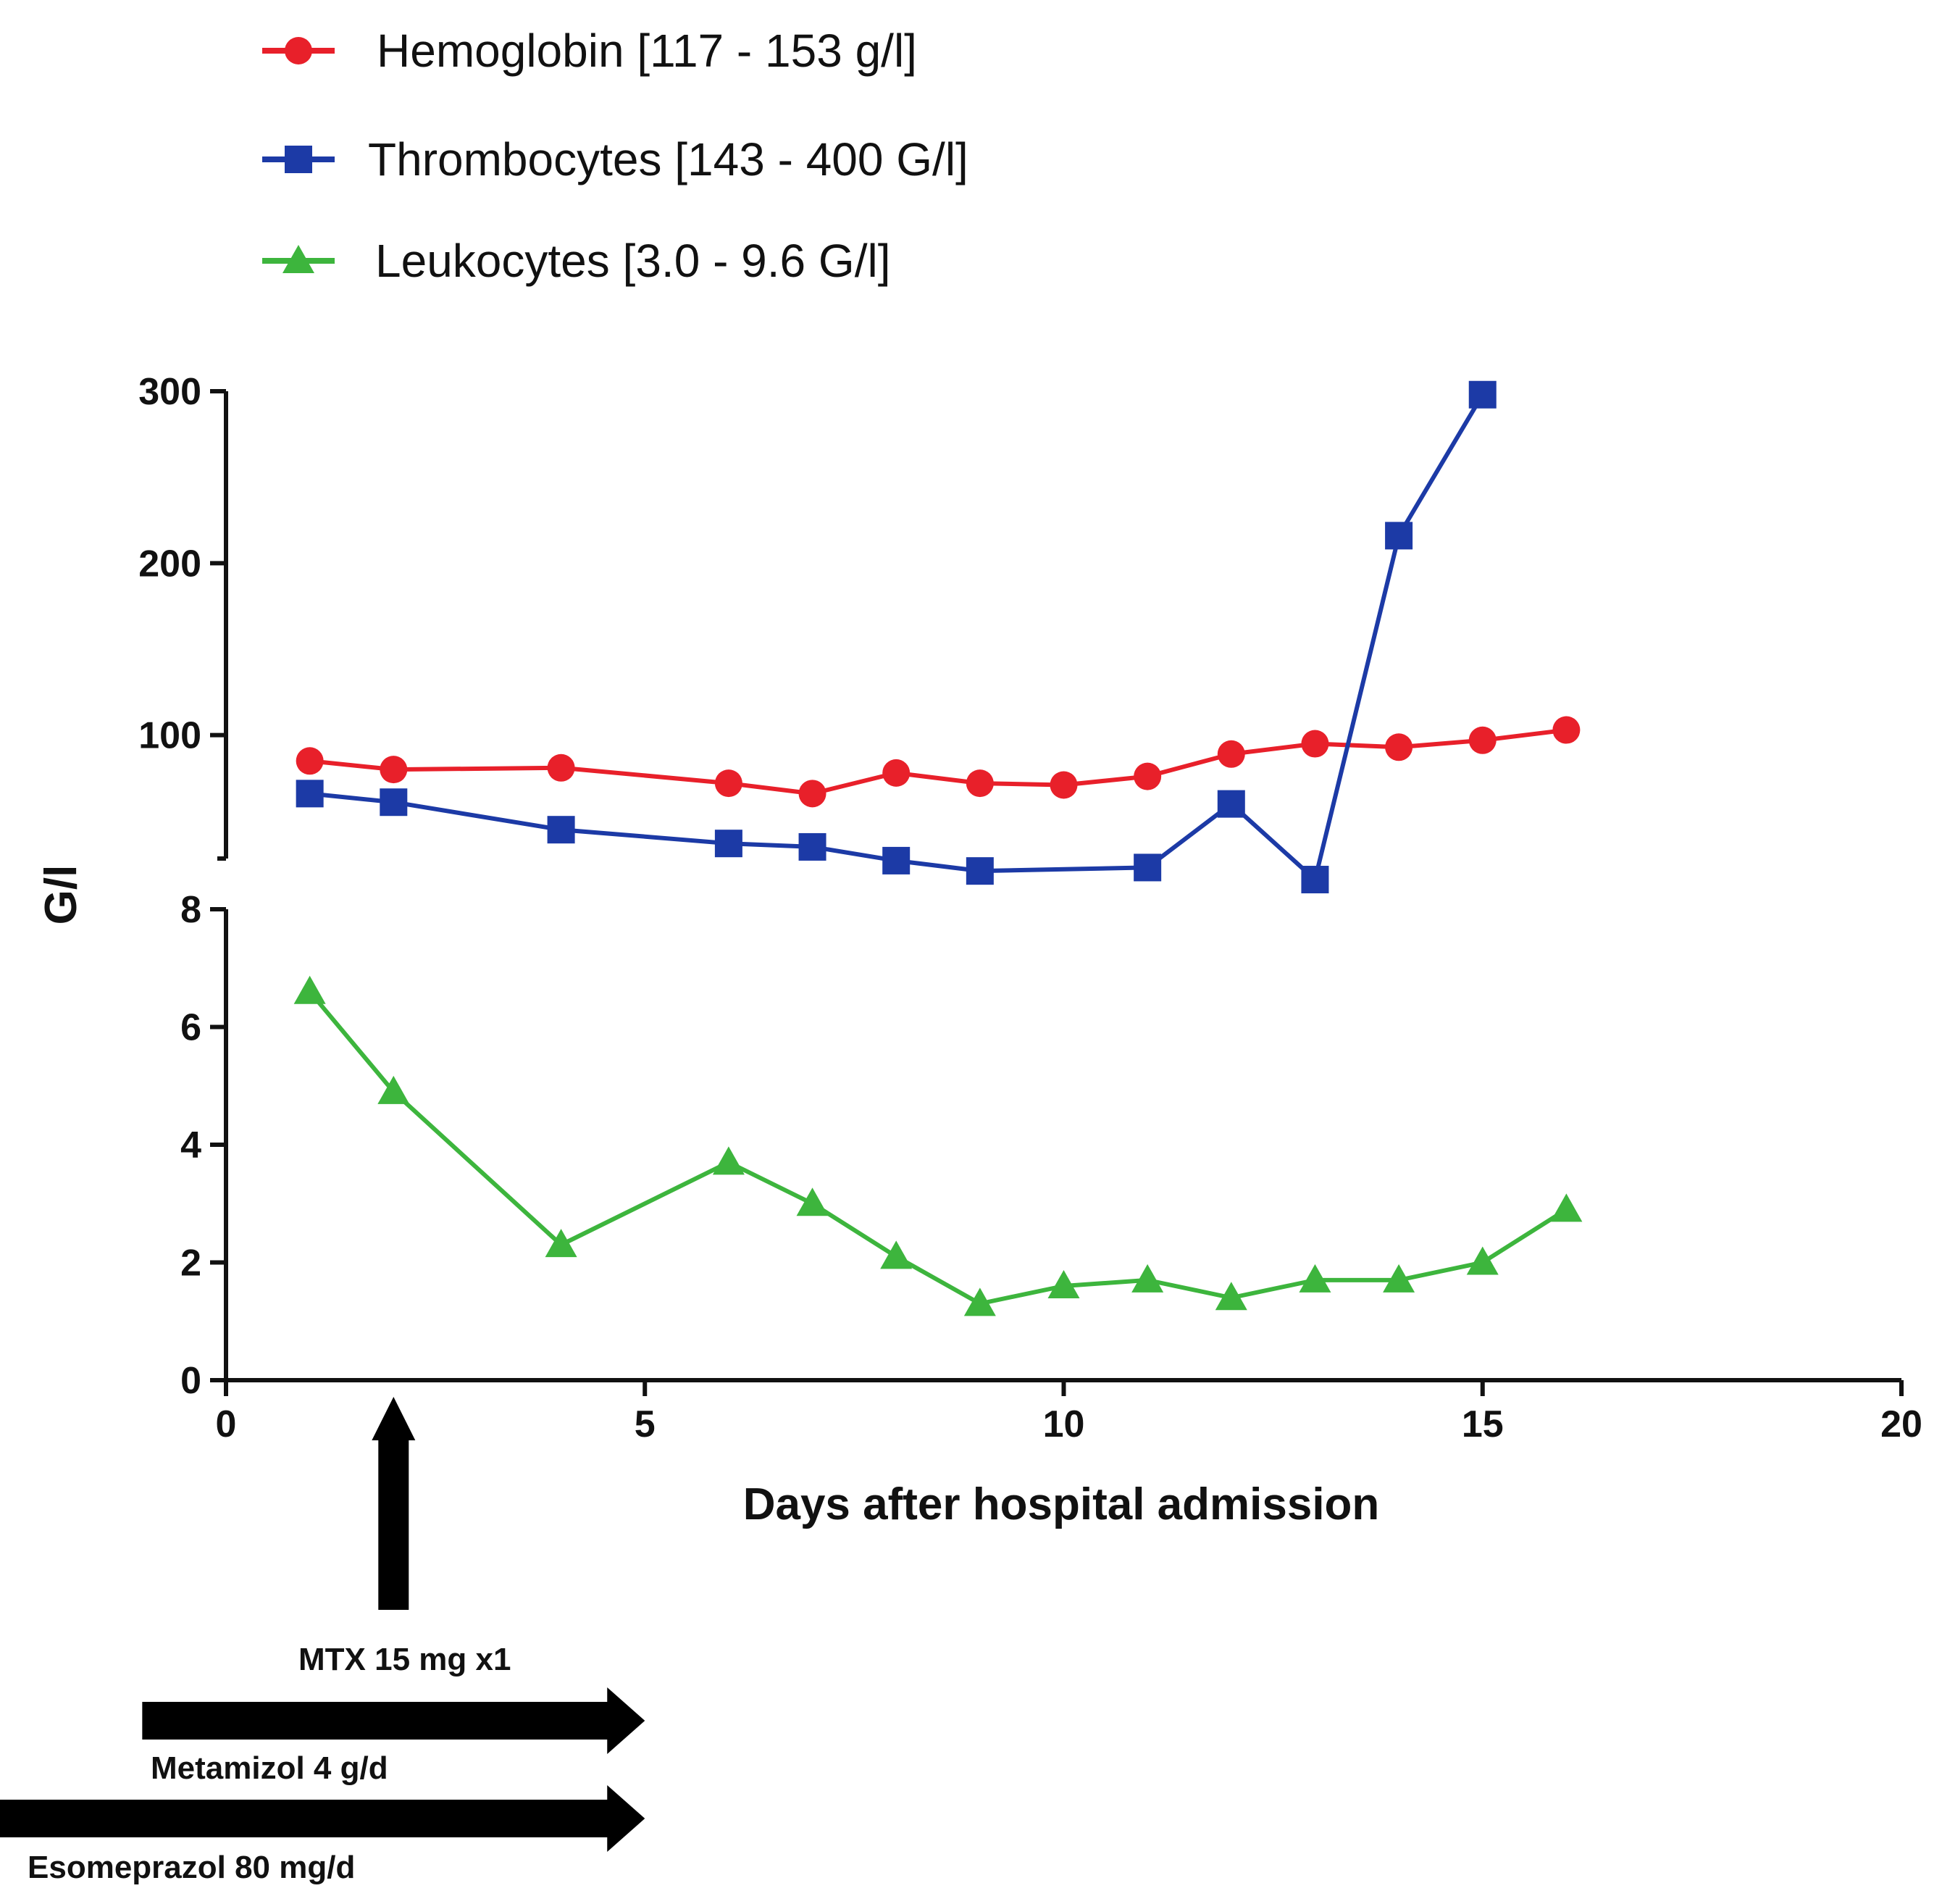 This screenshot has height=1904, width=1942. What do you see at coordinates (1064, 1424) in the screenshot?
I see `x-tick-label-10: 10` at bounding box center [1064, 1424].